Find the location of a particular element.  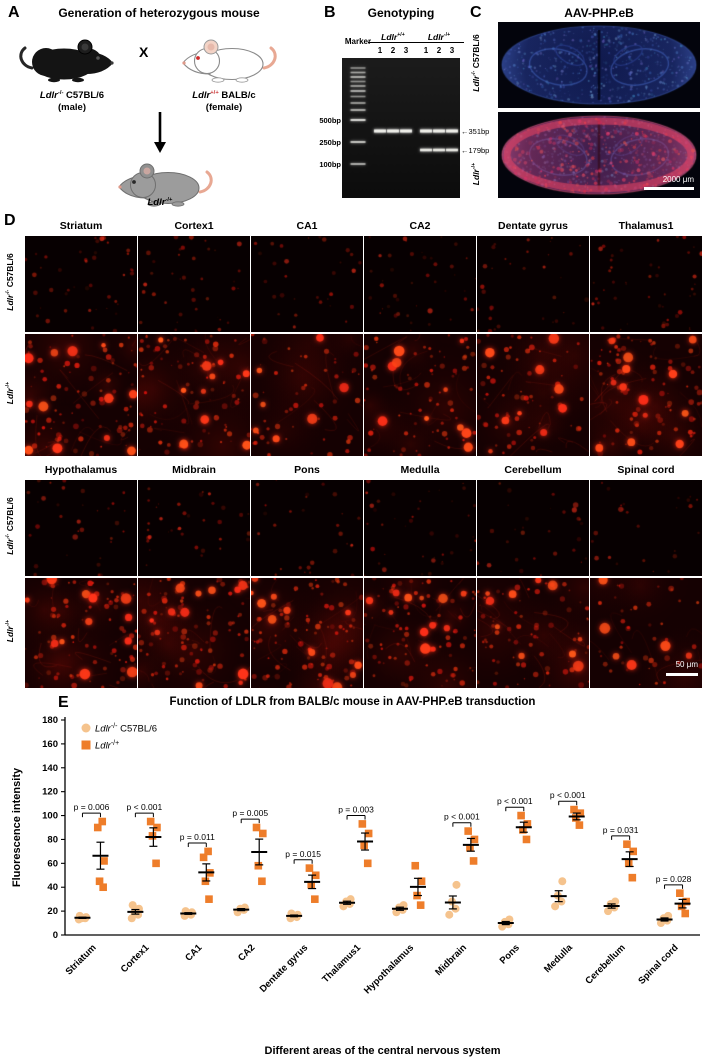

micrograph-thalamus1-ko is located at coordinates (646, 284).